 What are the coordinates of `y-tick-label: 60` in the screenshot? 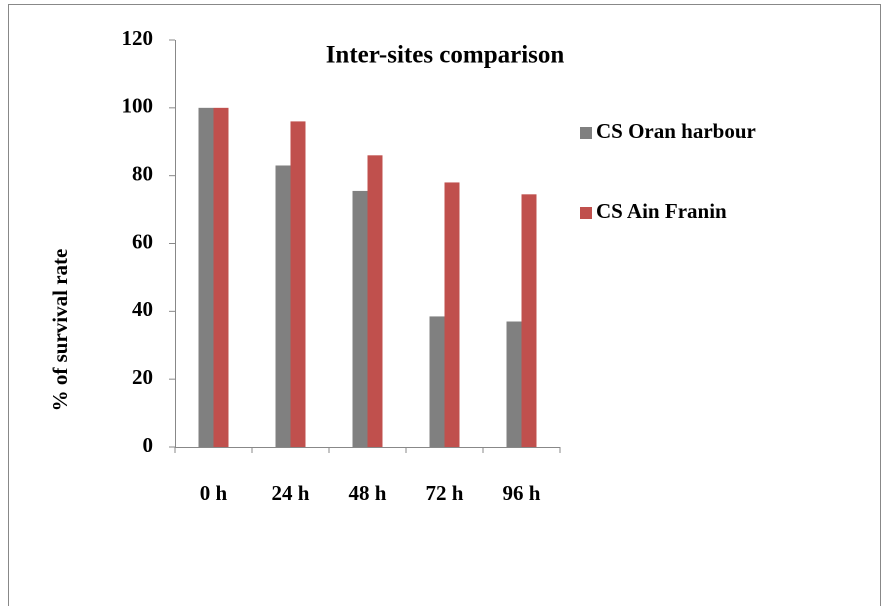 It's located at (142, 241).